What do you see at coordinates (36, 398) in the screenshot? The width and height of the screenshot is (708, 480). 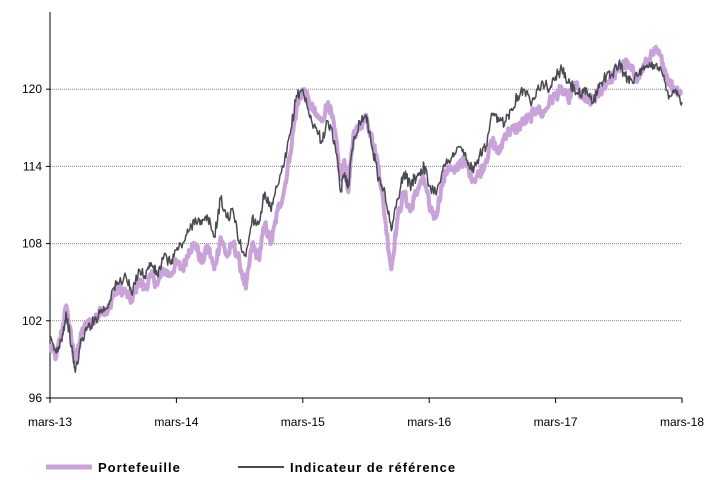 I see `y-tick-label: 96` at bounding box center [36, 398].